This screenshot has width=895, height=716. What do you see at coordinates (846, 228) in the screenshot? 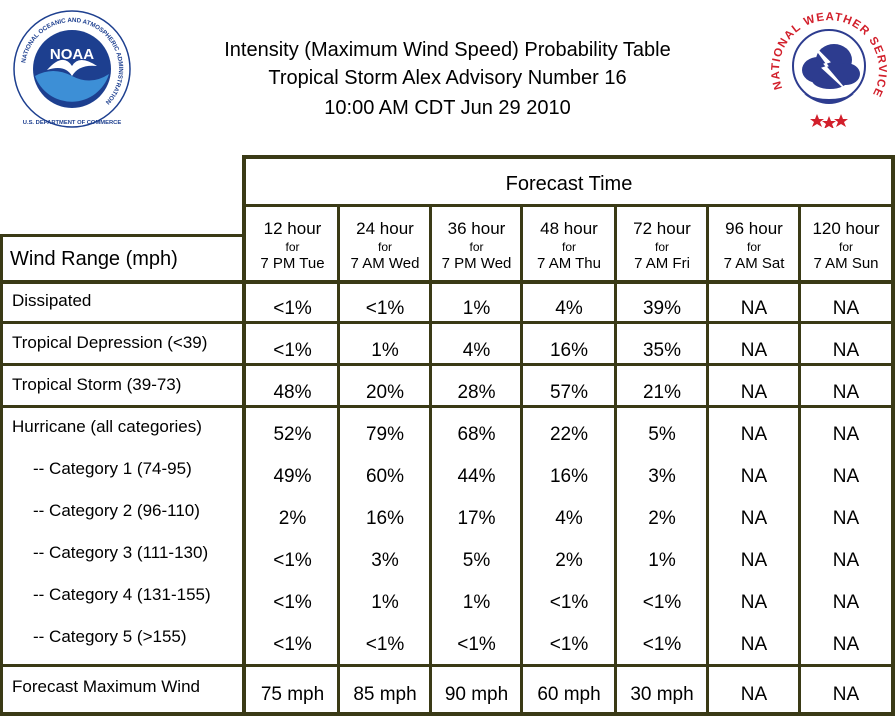
I see `column-header-hours: 120 hour` at bounding box center [846, 228].